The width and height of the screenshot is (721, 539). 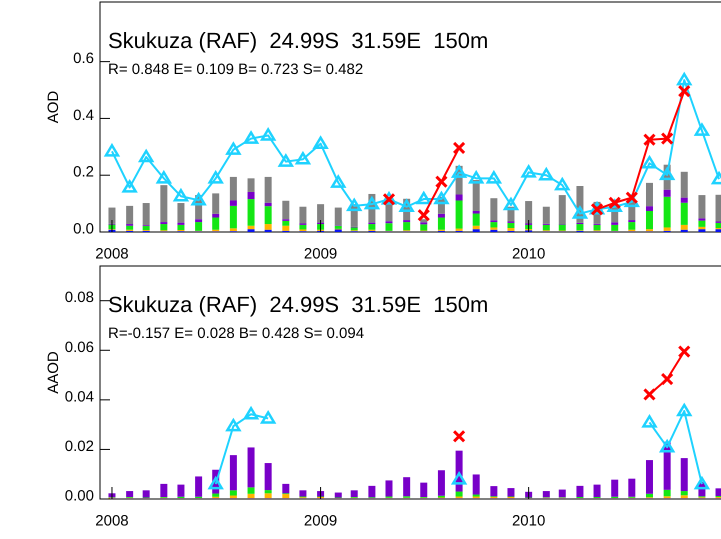 I want to click on text: R= 0.848 E= 0.109 B= 0.723 S= 0.482, so click(x=236, y=69).